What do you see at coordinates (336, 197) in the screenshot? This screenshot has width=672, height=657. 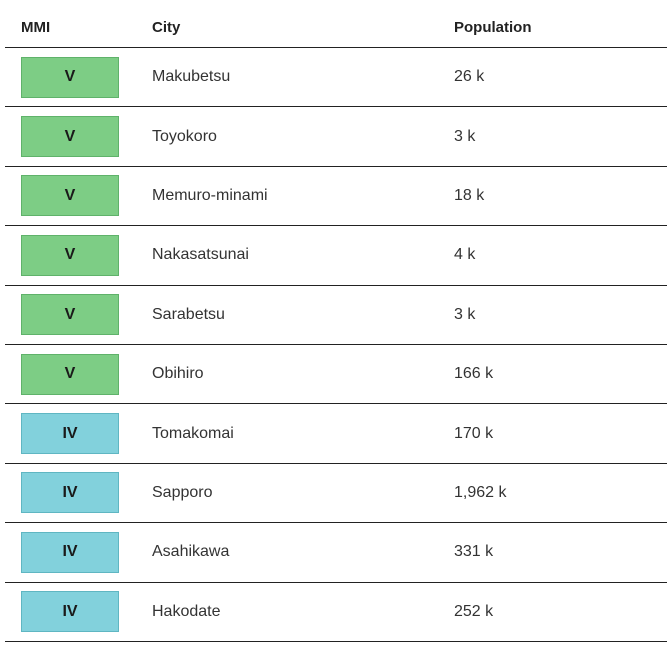 I see `table-row: V Memuro-minami 18 k` at bounding box center [336, 197].